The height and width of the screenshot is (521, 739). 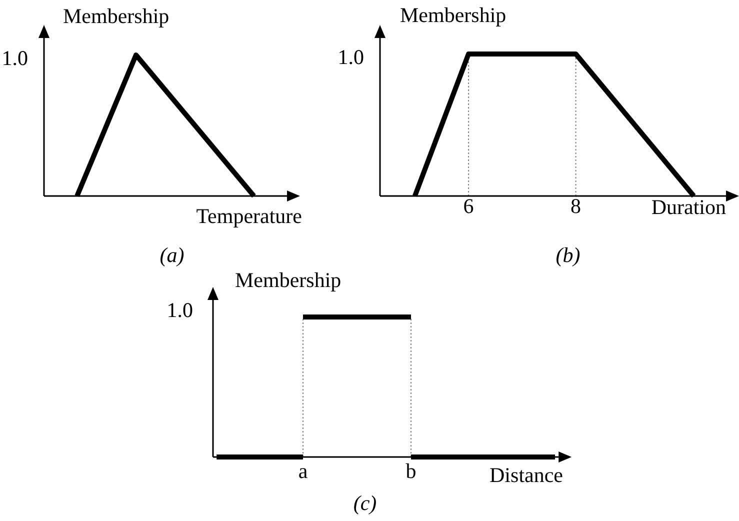 I want to click on x-axis-title: Temperature, so click(x=249, y=216).